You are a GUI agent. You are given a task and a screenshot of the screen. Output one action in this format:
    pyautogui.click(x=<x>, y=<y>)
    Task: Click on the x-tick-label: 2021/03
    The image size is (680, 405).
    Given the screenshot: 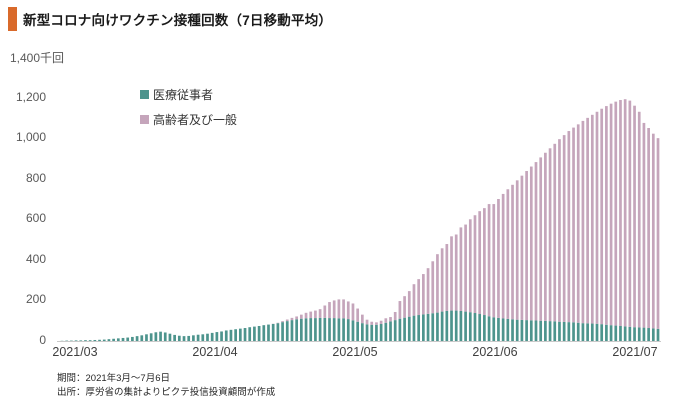 What is the action you would take?
    pyautogui.click(x=75, y=352)
    